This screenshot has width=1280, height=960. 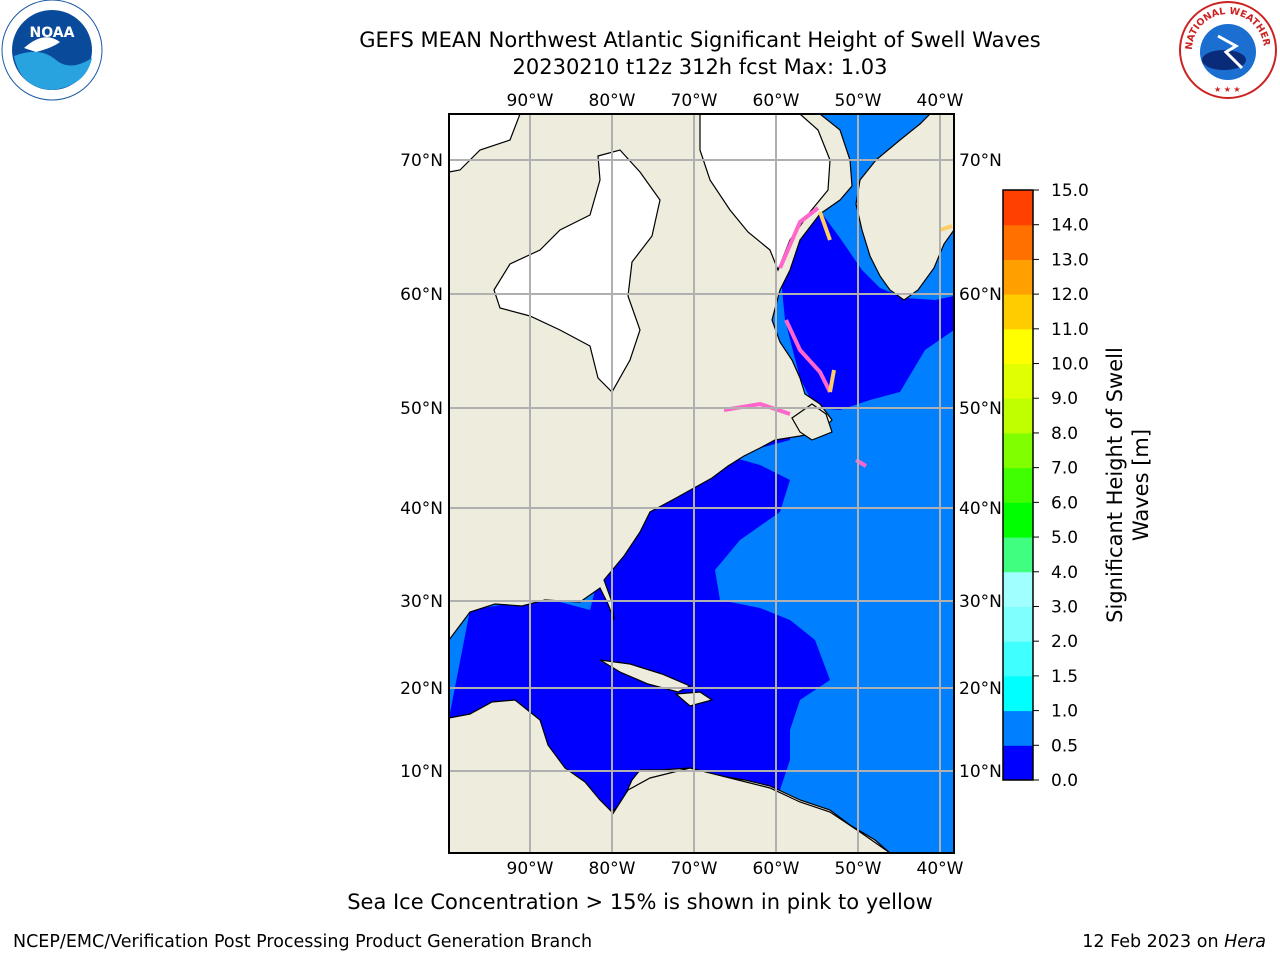 I want to click on colorbar-tick-label: 3.0, so click(x=1064, y=607).